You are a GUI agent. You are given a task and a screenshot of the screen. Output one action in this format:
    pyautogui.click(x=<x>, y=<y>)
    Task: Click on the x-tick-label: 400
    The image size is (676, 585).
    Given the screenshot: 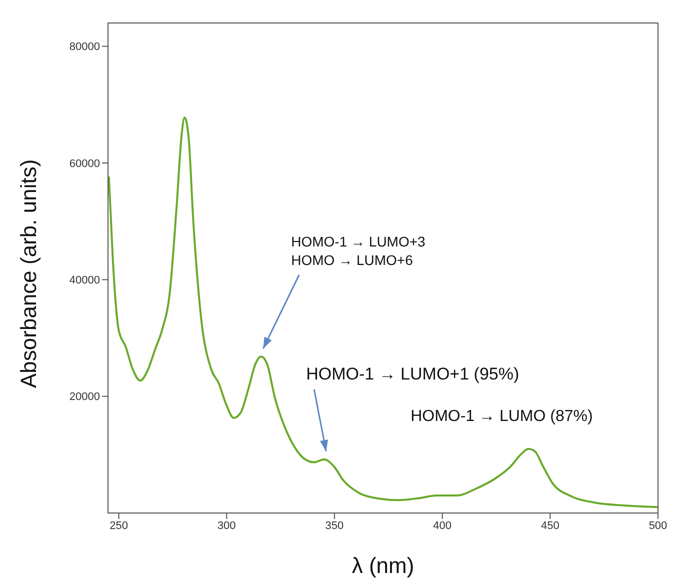 What is the action you would take?
    pyautogui.click(x=442, y=526)
    